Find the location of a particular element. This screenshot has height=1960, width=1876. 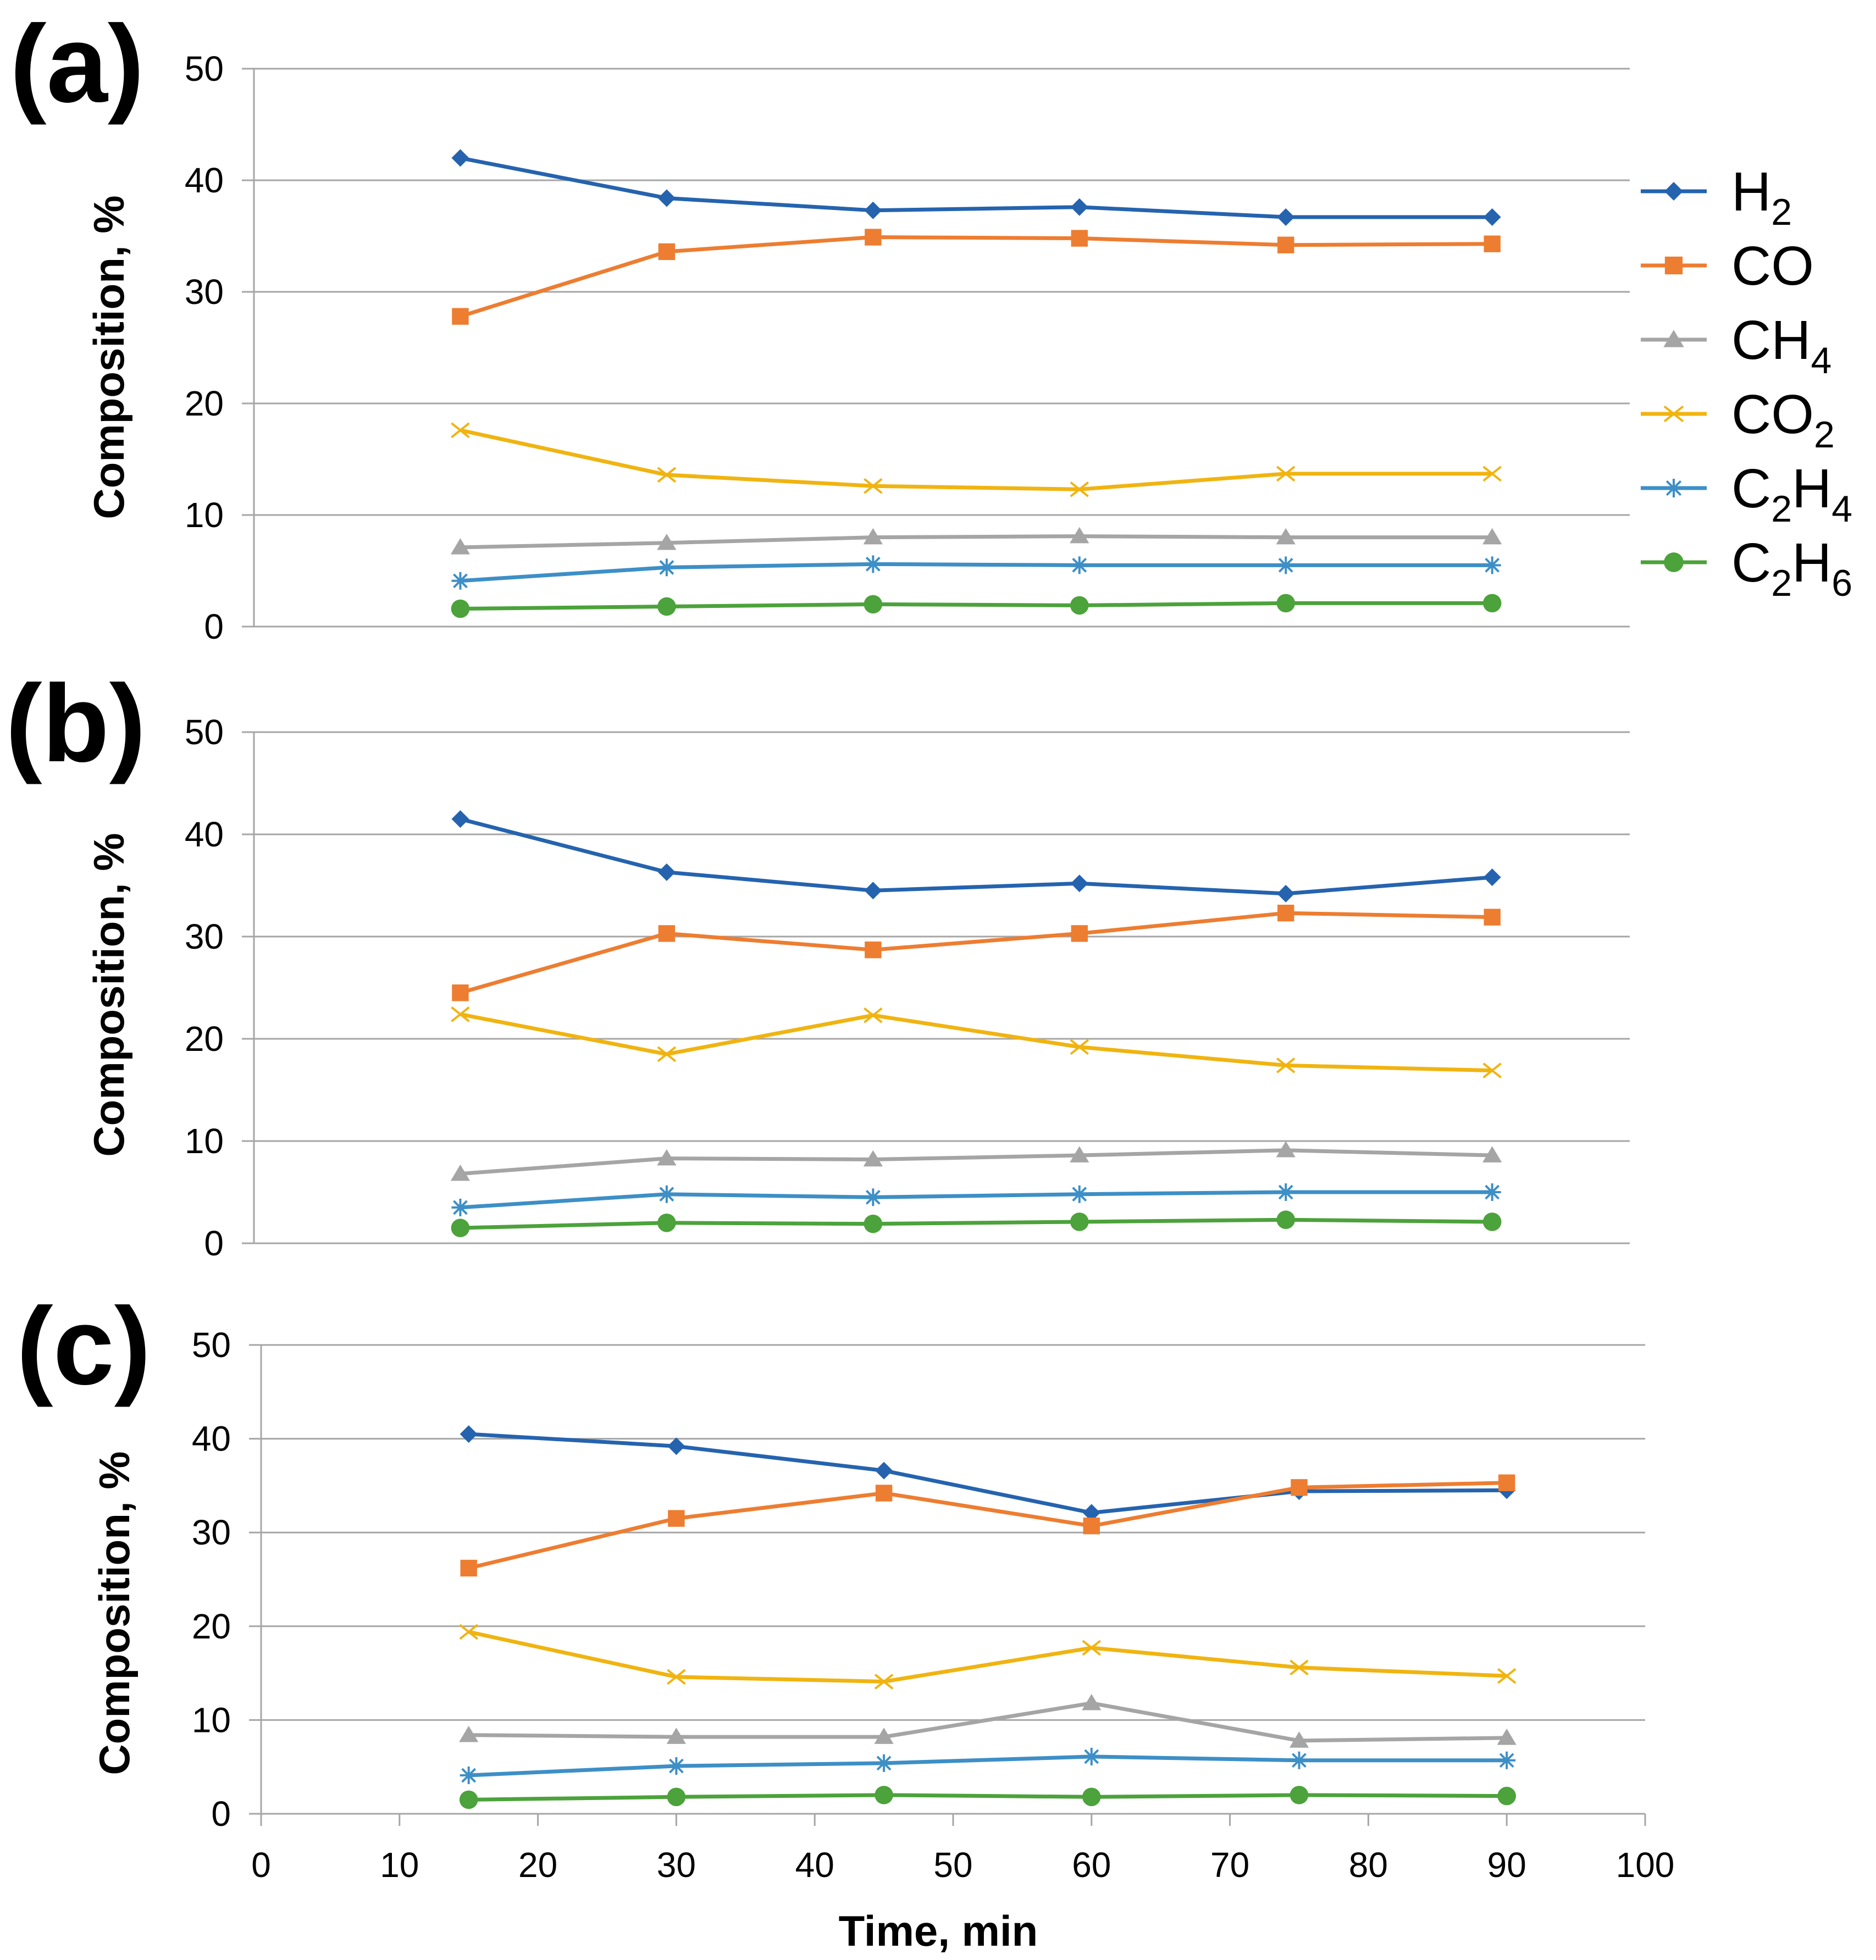

y-tick-label: 0 is located at coordinates (214, 1243).